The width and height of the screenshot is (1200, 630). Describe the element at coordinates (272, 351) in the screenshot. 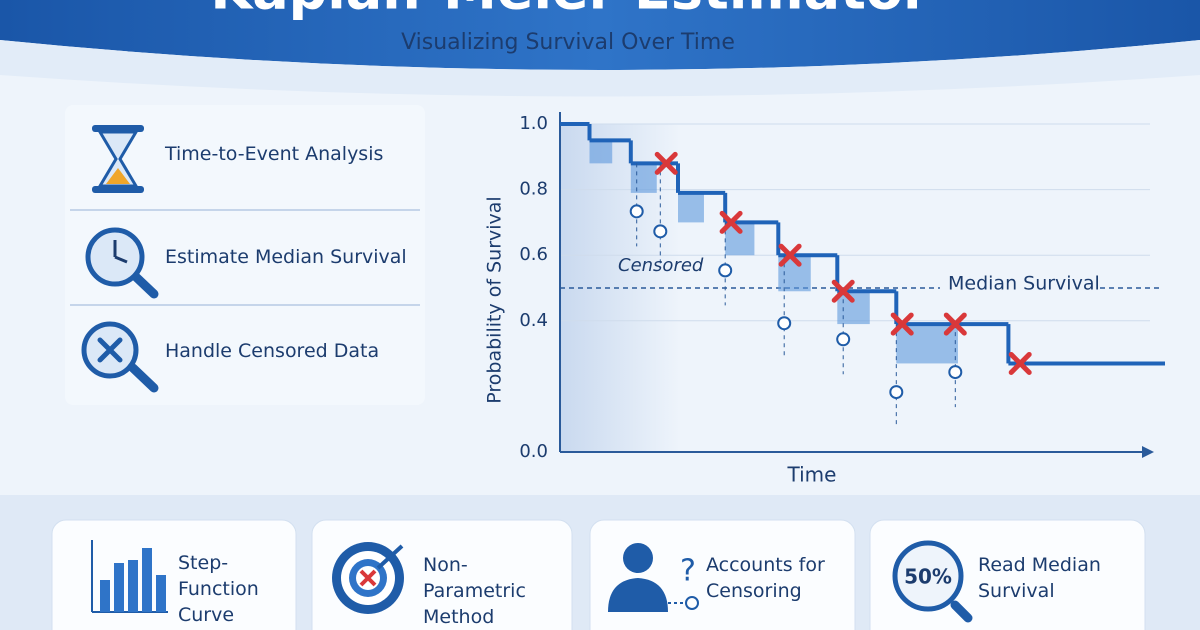

I see `feature-text: Handle Censored Data` at that location.